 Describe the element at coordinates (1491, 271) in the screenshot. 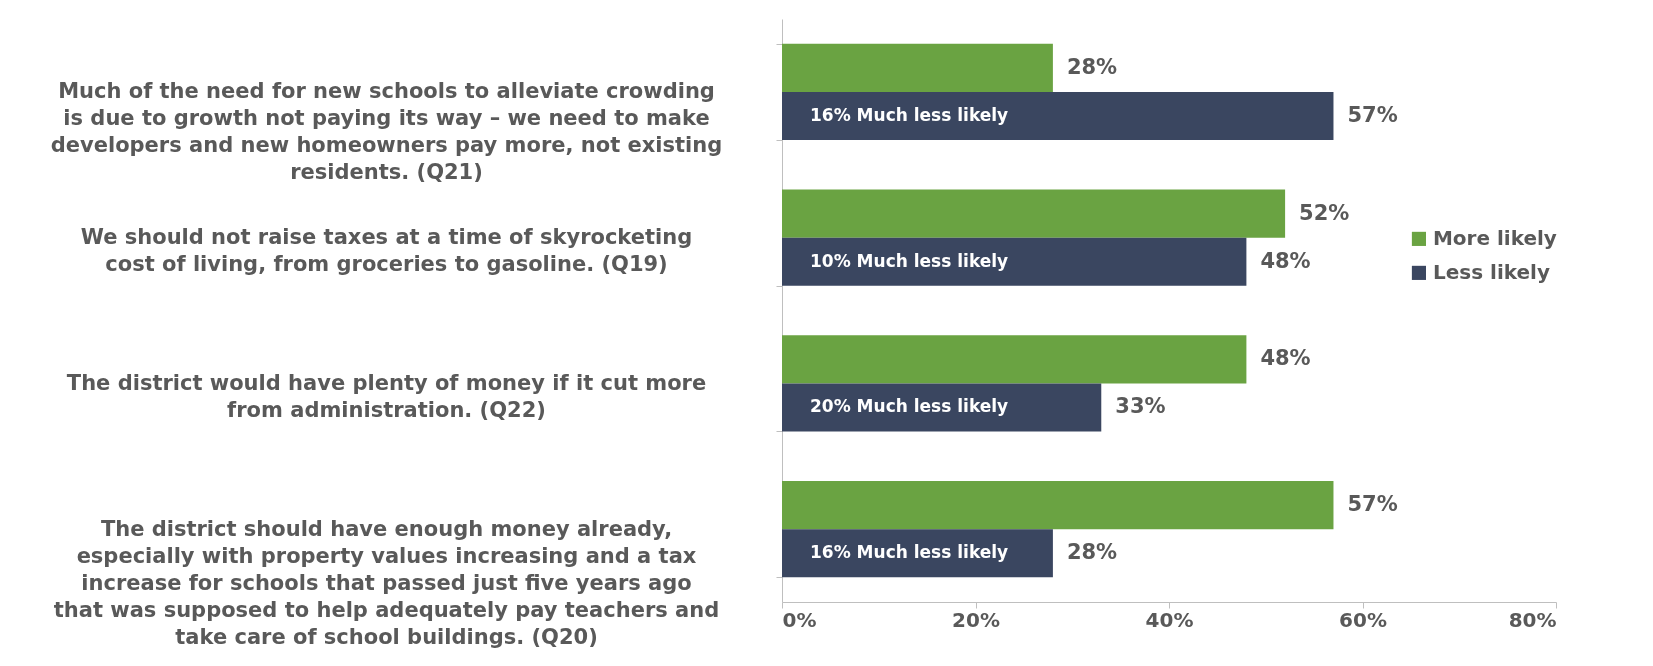

I see `legend-label: Less likely` at that location.